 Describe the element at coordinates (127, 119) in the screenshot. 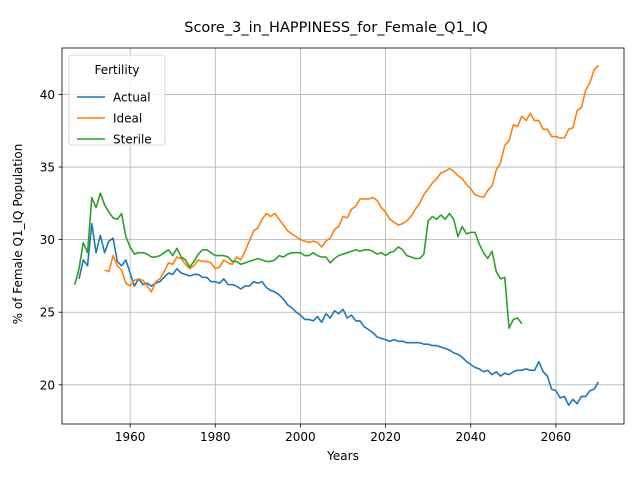

I see `legend-label-ideal: Ideal` at that location.